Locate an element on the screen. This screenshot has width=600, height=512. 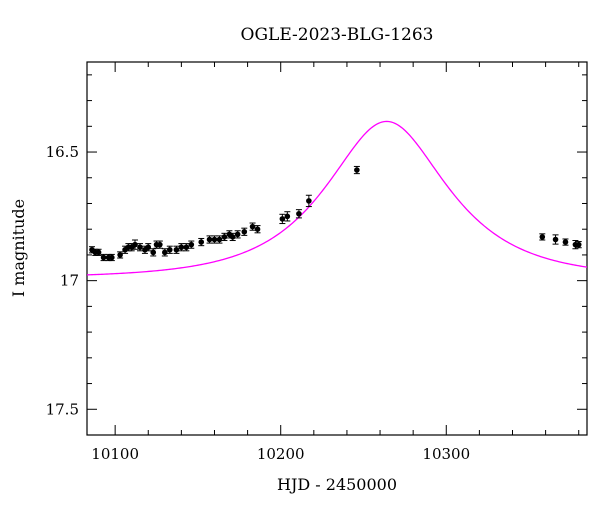
x-tick-label: 10200 is located at coordinates (281, 454).